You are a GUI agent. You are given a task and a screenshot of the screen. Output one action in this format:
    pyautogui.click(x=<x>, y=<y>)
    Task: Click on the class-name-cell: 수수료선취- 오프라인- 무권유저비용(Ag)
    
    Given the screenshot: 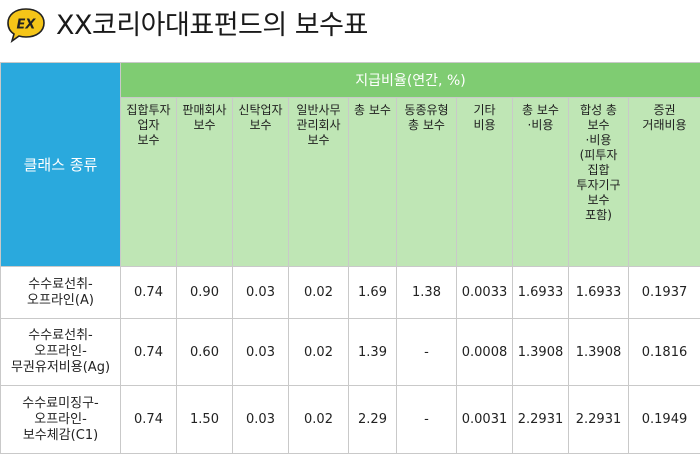 What is the action you would take?
    pyautogui.click(x=60, y=352)
    